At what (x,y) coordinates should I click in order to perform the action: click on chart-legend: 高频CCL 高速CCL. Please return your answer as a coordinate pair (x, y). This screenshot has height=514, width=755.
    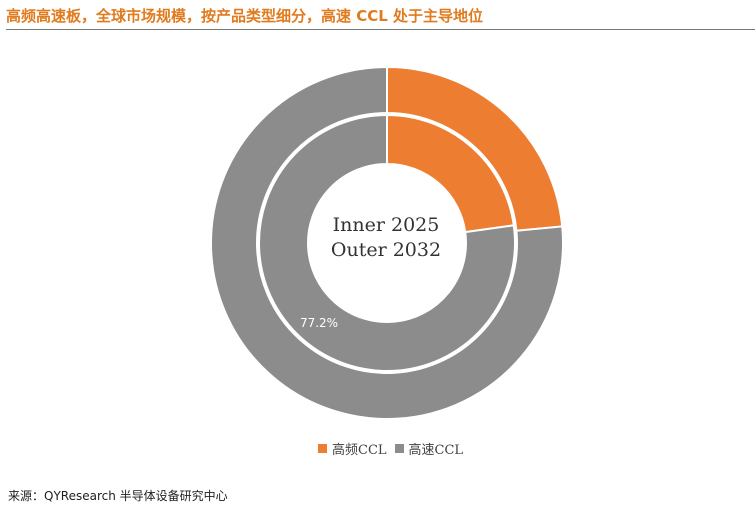
    Looking at the image, I should click on (394, 448).